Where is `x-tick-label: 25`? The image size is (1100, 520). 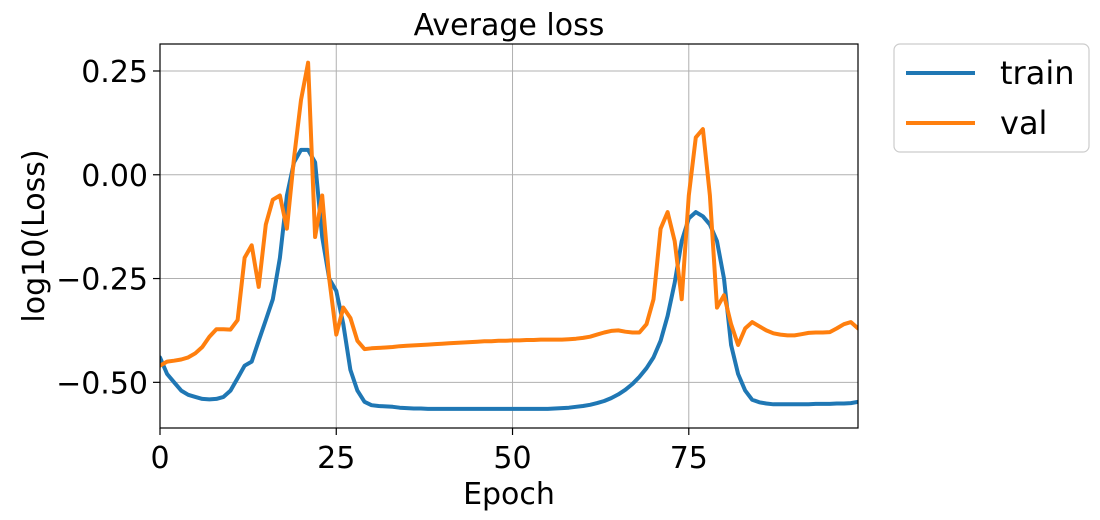 x-tick-label: 25 is located at coordinates (336, 458).